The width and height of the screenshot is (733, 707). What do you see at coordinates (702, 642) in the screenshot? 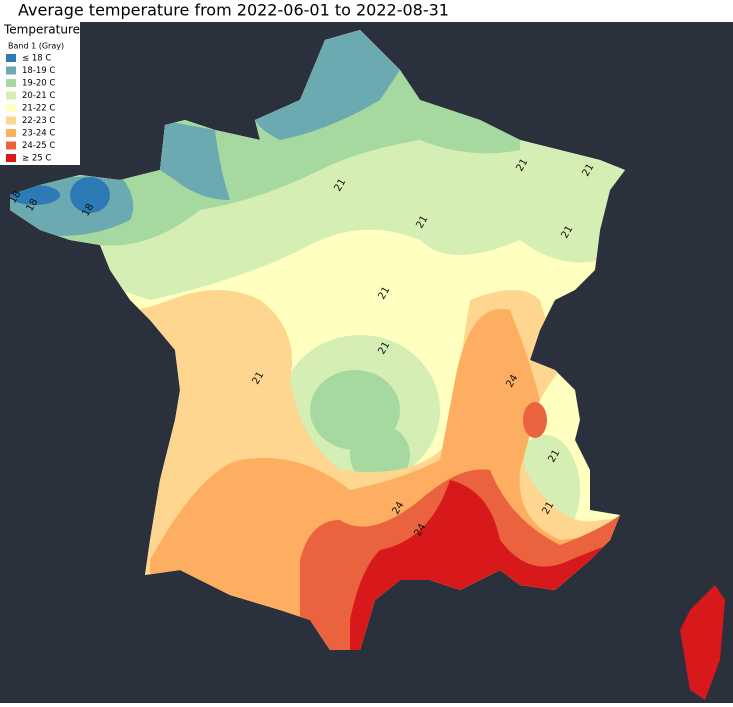
I see `corsica` at bounding box center [702, 642].